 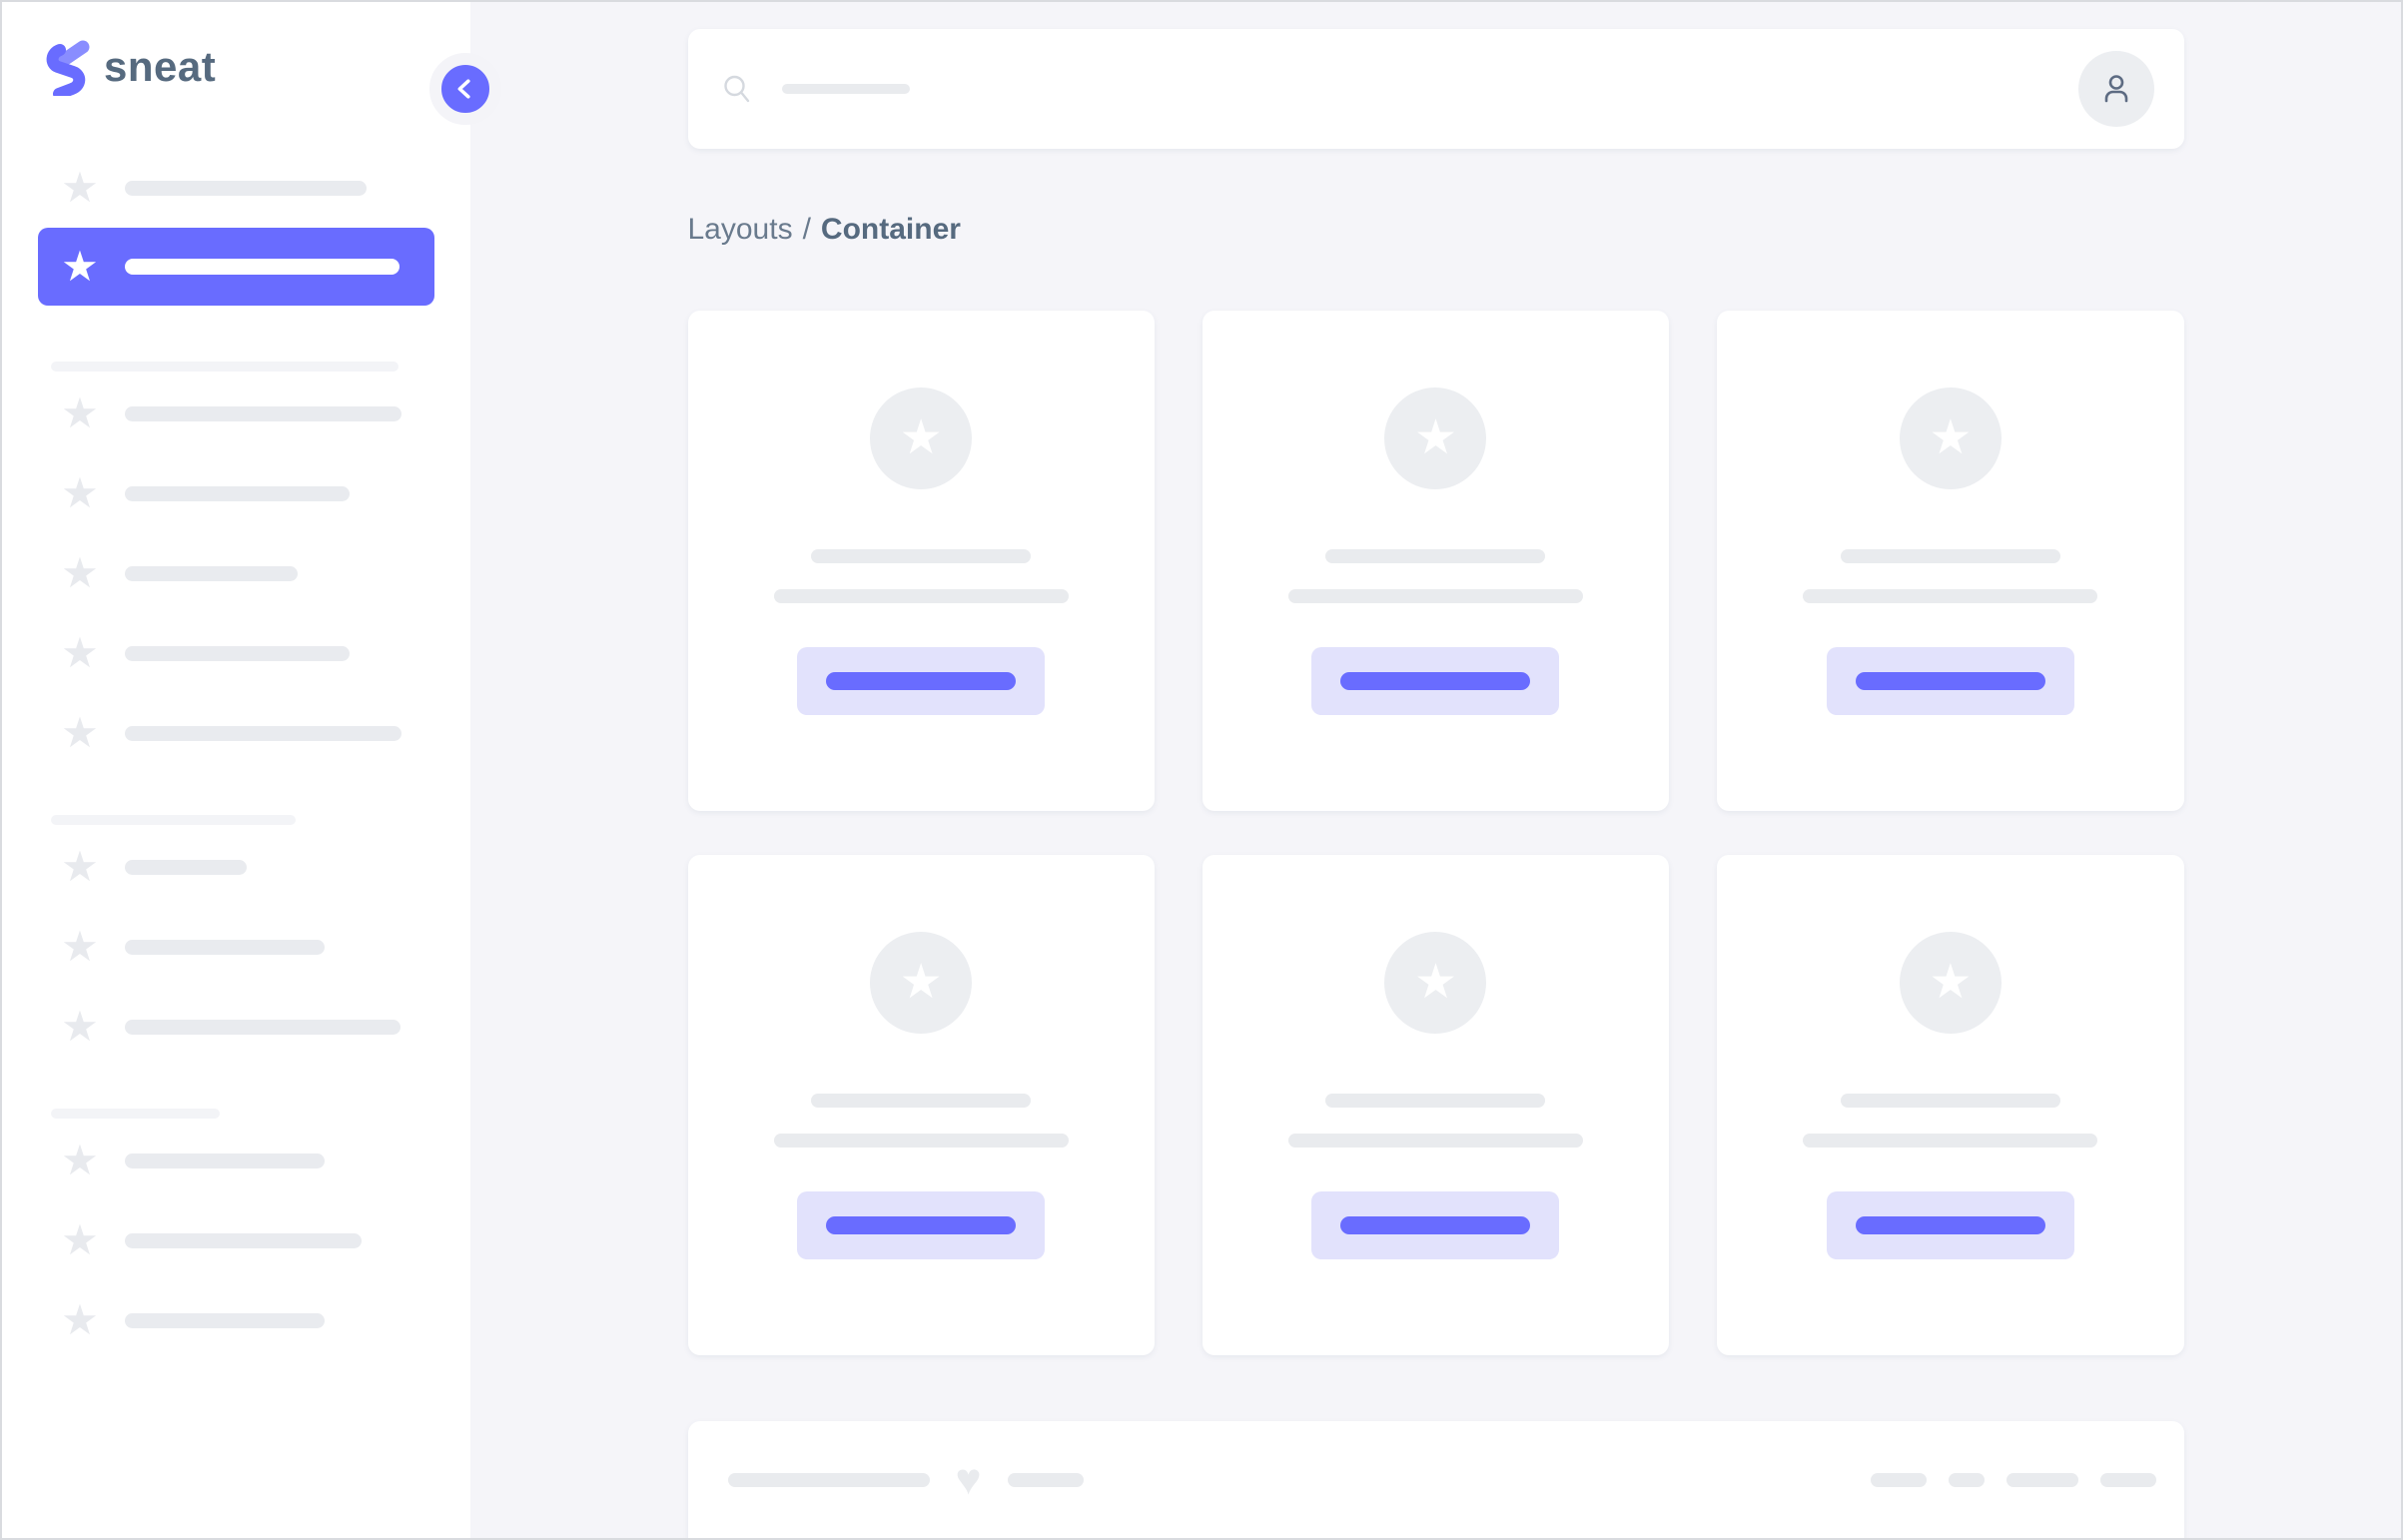 I want to click on chevron-left-icon, so click(x=463, y=89).